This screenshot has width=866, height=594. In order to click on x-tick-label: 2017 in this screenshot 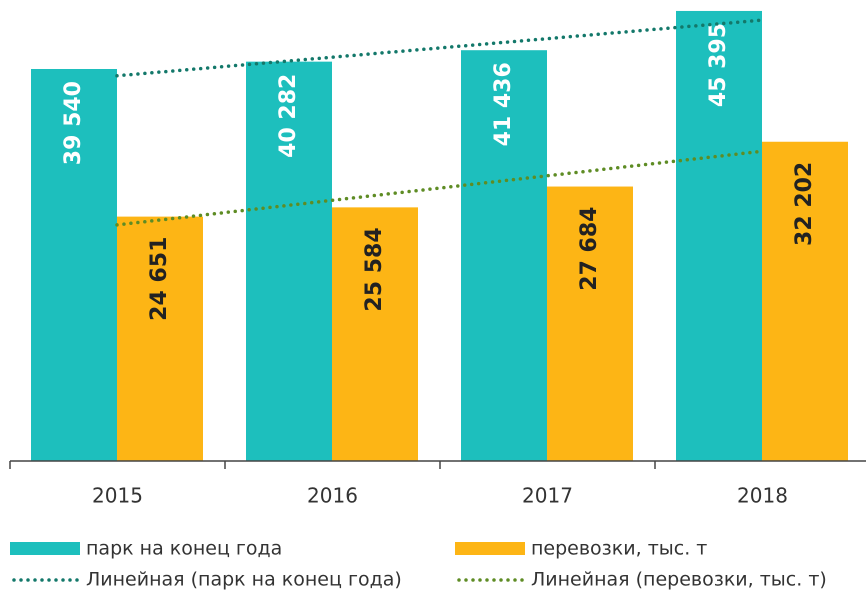, I will do `click(547, 496)`.